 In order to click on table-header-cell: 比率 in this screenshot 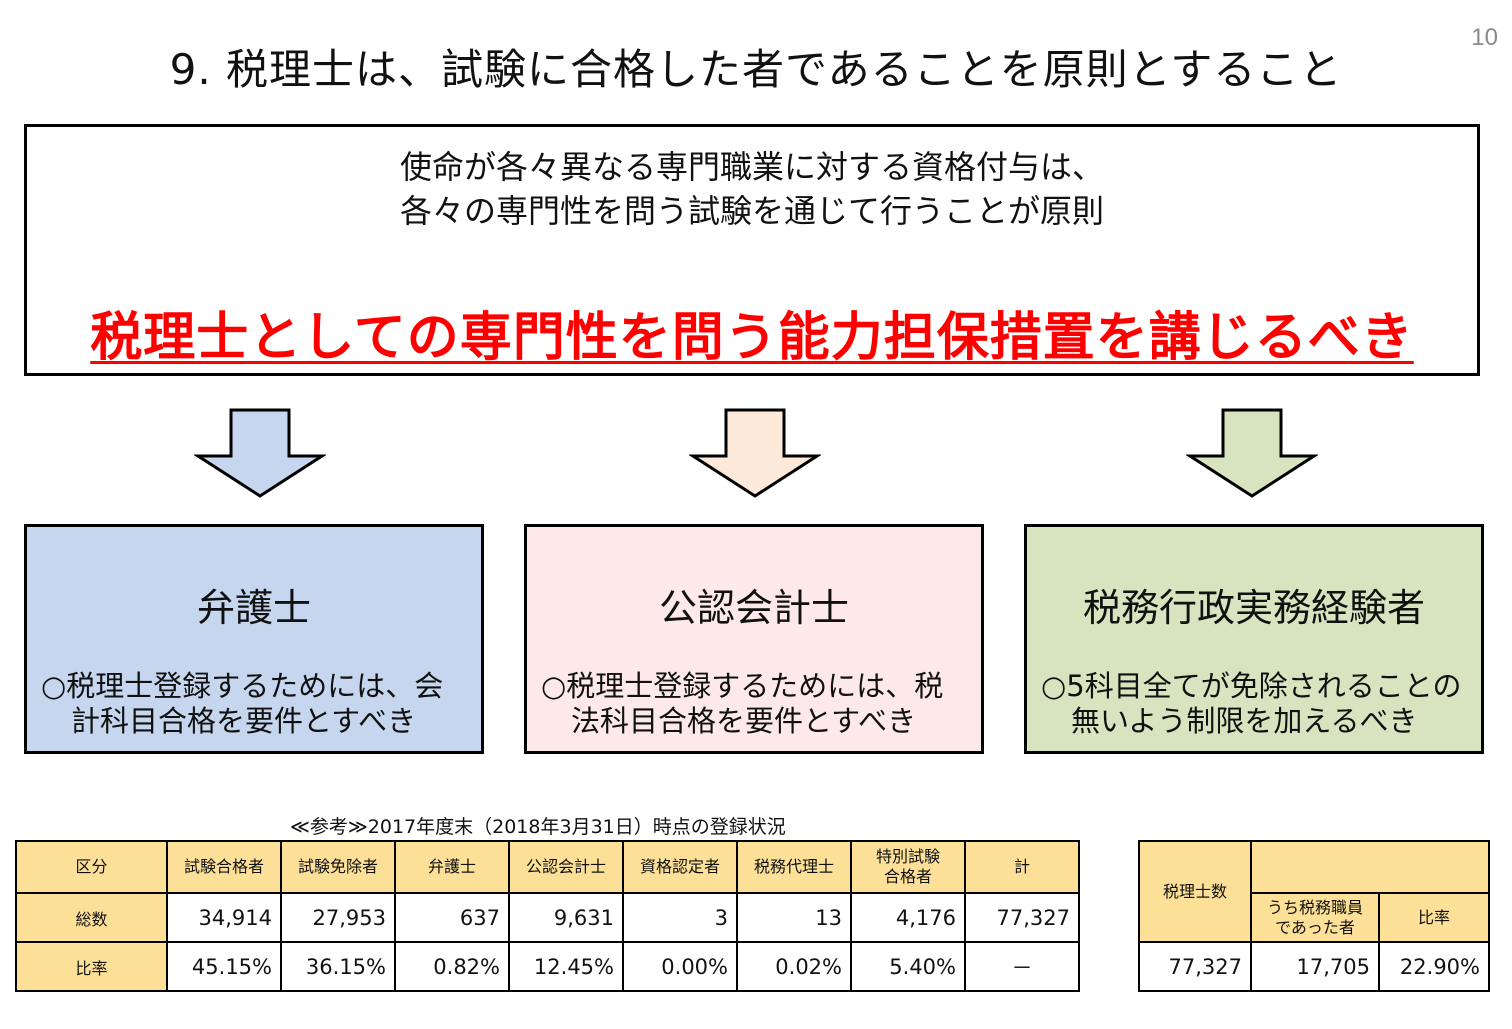, I will do `click(1434, 917)`.